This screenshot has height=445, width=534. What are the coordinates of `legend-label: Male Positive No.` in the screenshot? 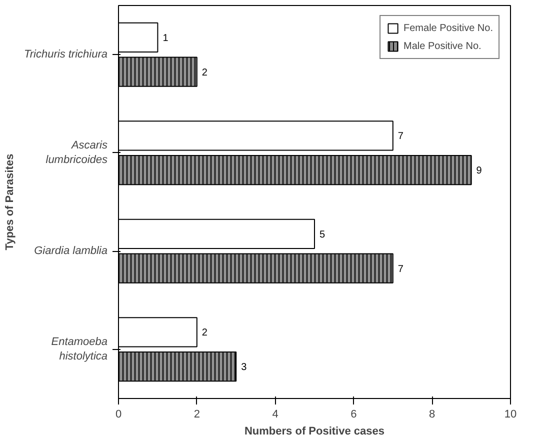 It's located at (443, 46).